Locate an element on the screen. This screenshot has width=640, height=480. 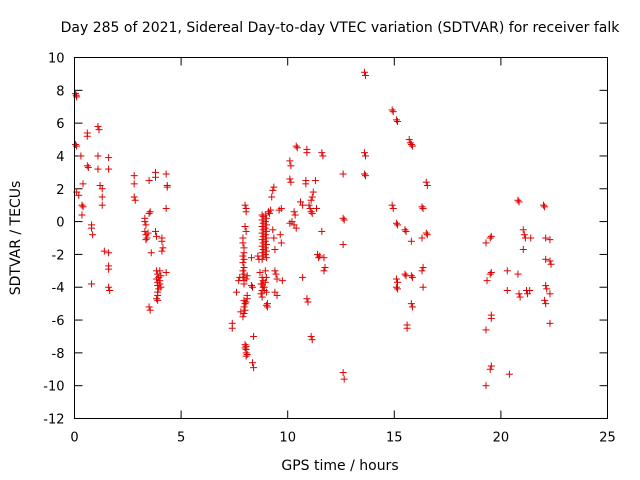
y-tick-label: 10 is located at coordinates (56, 59).